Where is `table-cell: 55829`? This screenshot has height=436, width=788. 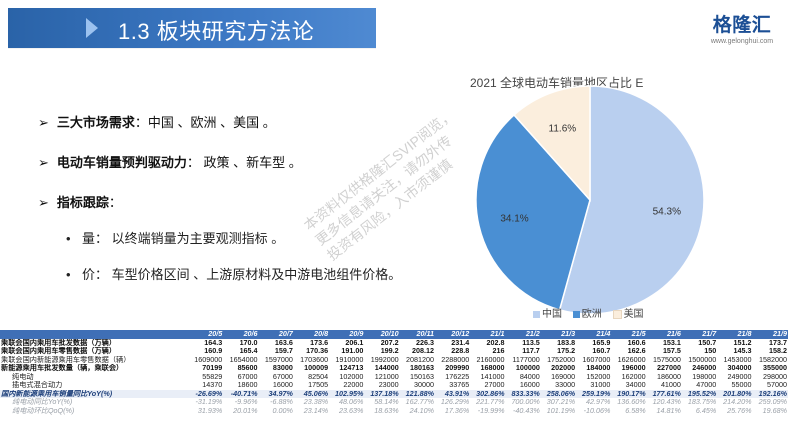 table-cell: 55829 is located at coordinates (212, 376).